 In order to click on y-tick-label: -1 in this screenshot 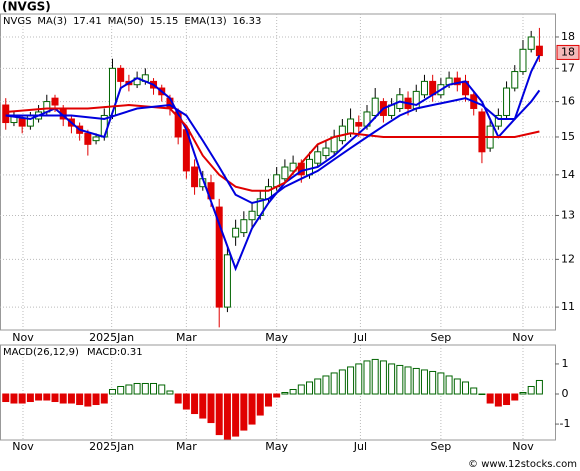, I will do `click(565, 423)`.